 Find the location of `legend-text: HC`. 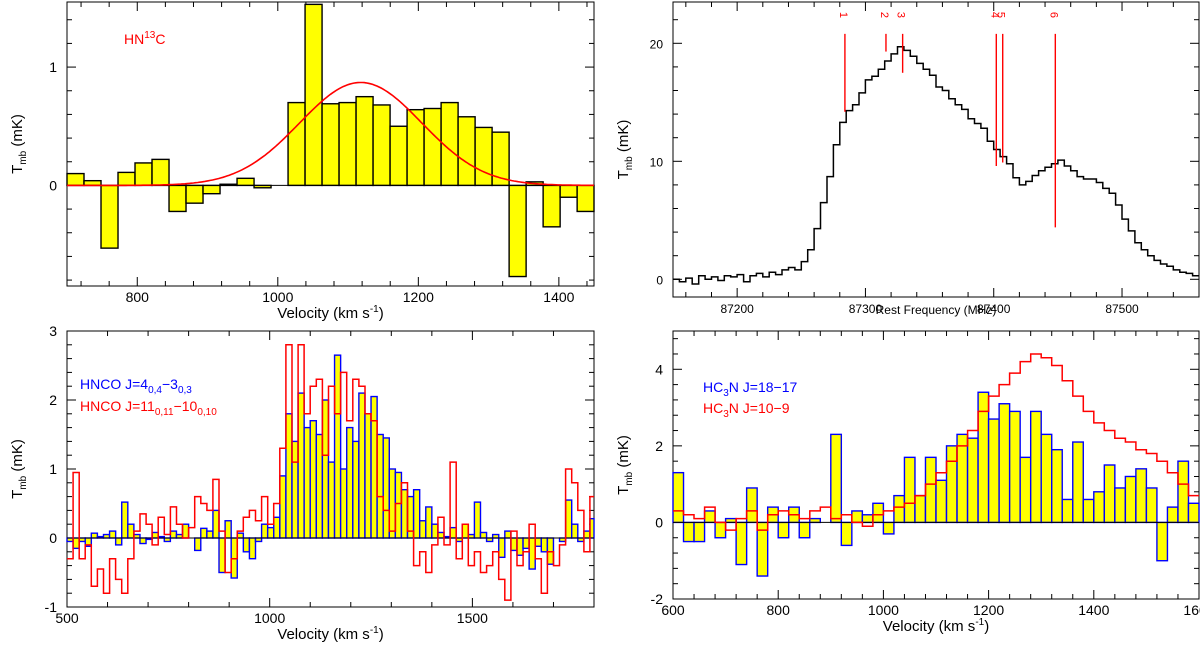

legend-text: HC is located at coordinates (713, 387).